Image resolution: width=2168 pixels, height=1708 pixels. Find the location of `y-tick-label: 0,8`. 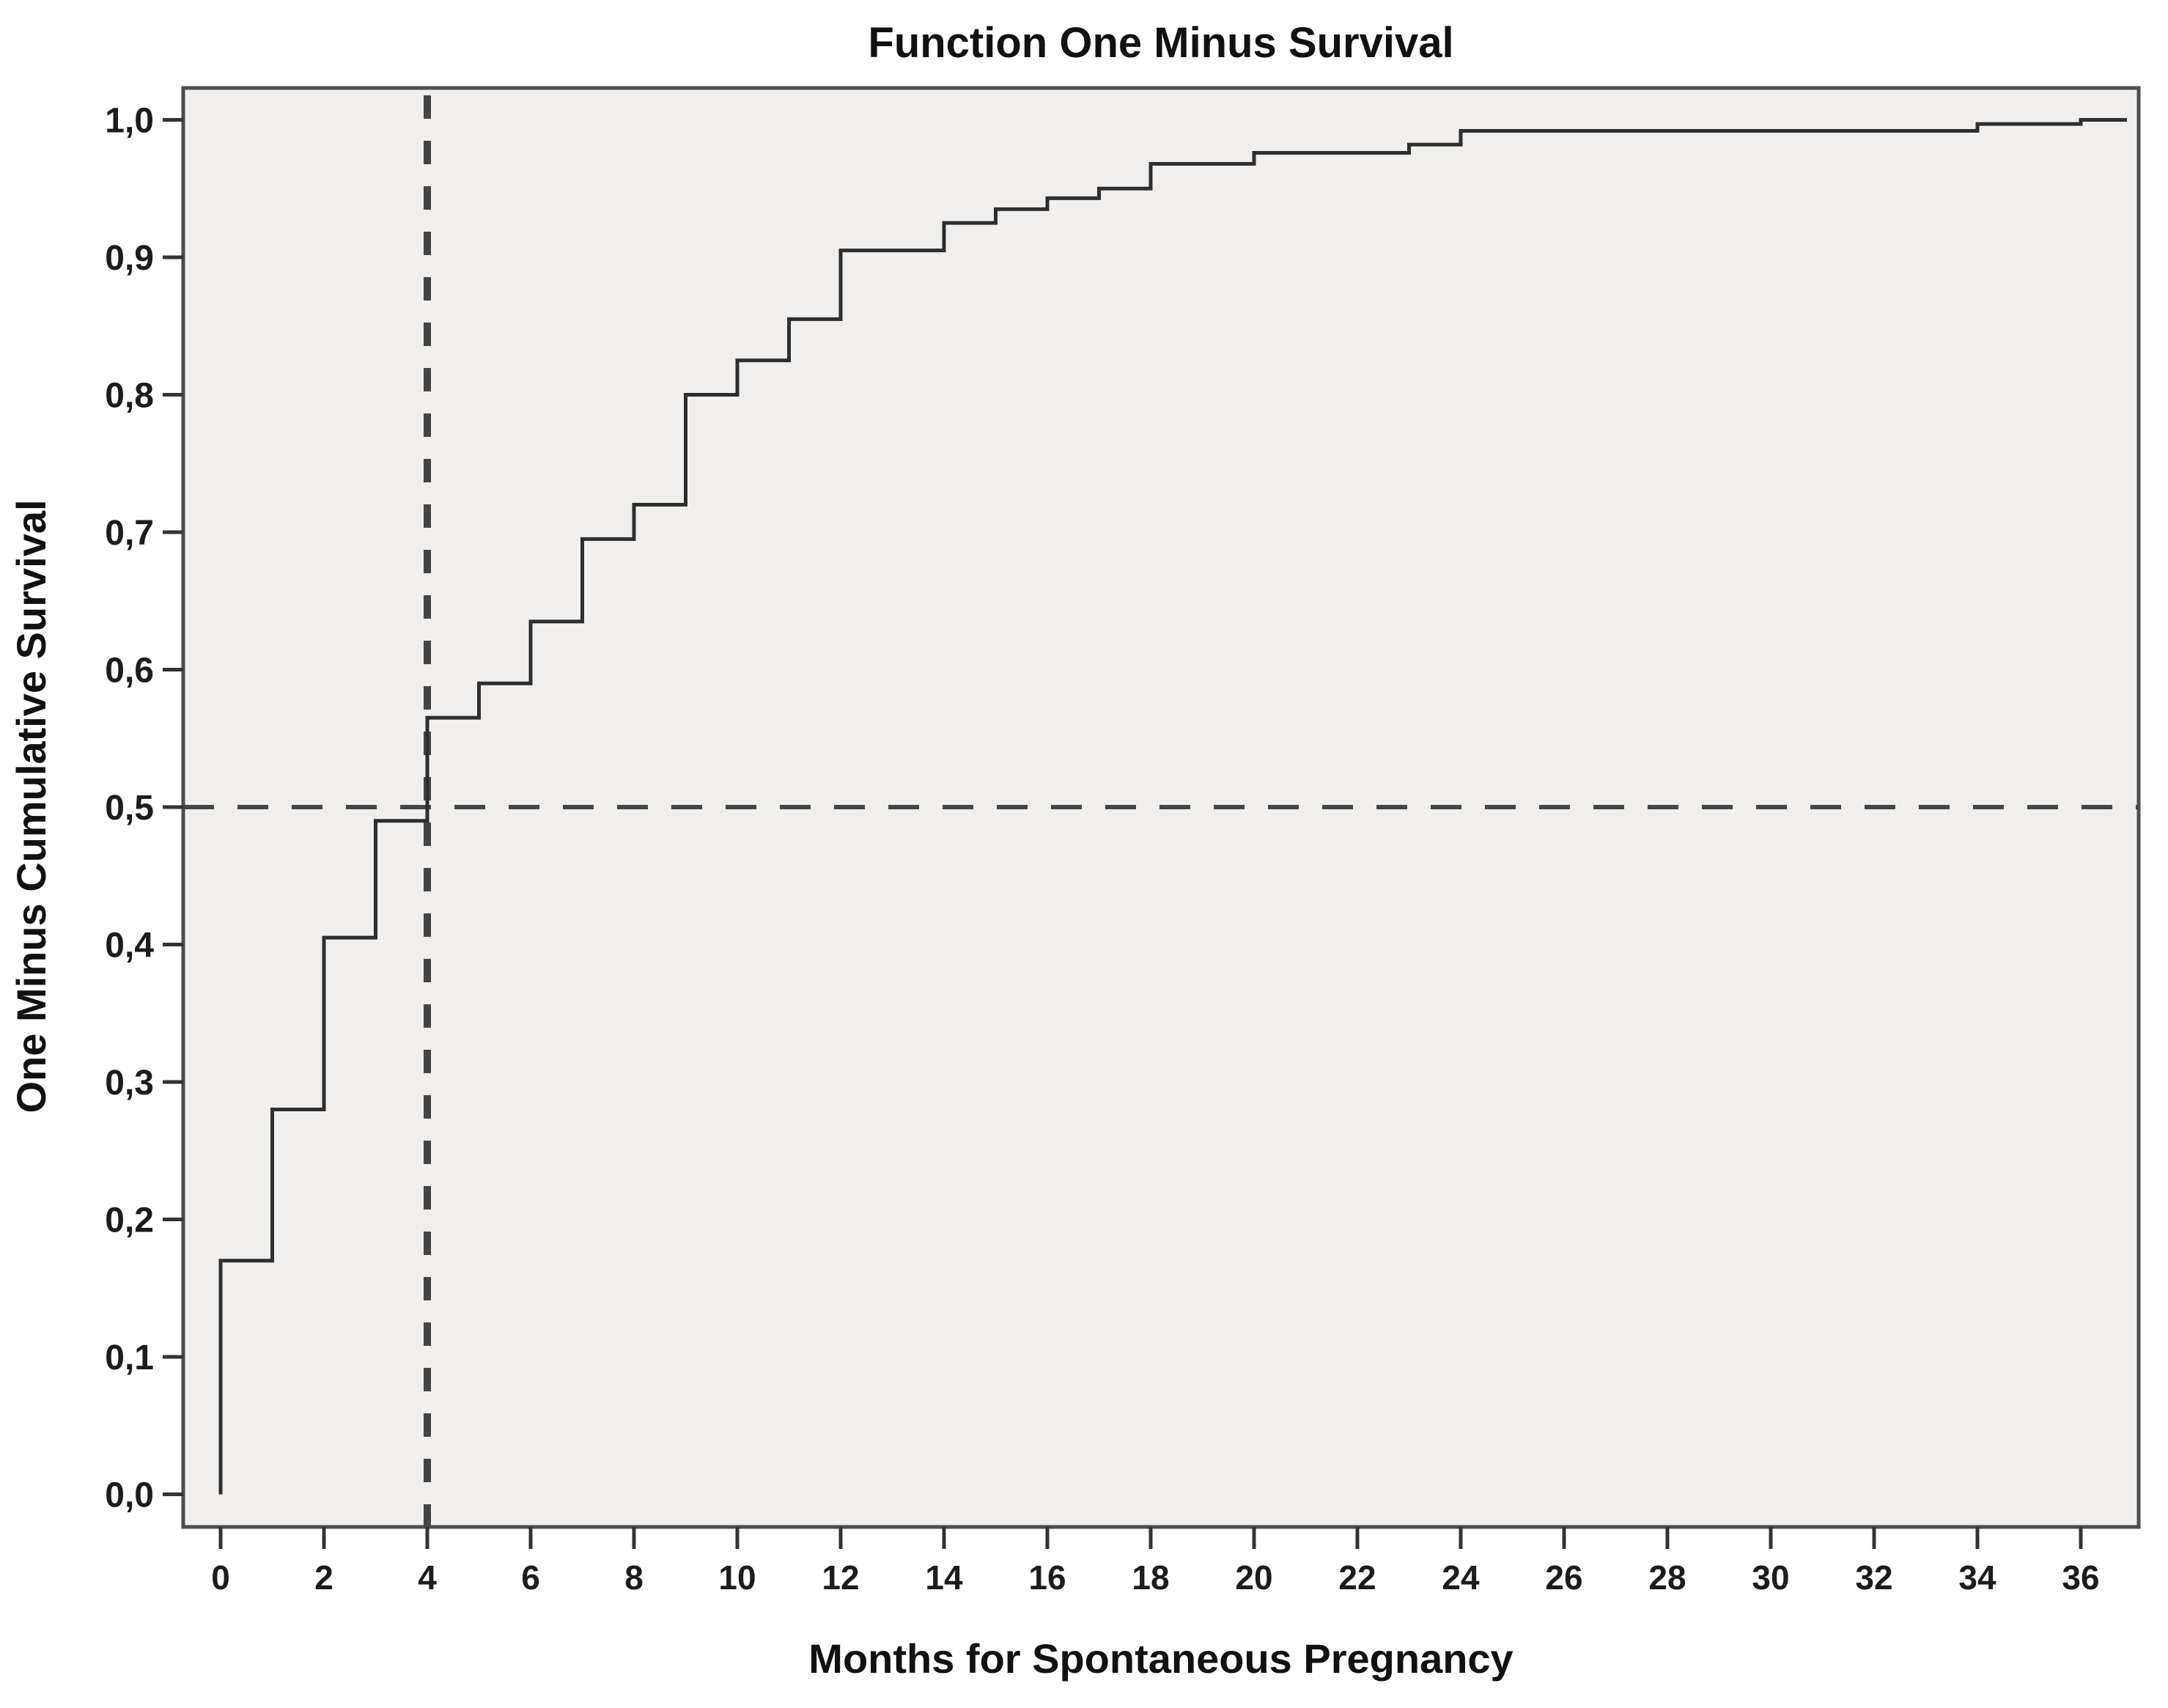

y-tick-label: 0,8 is located at coordinates (129, 397).